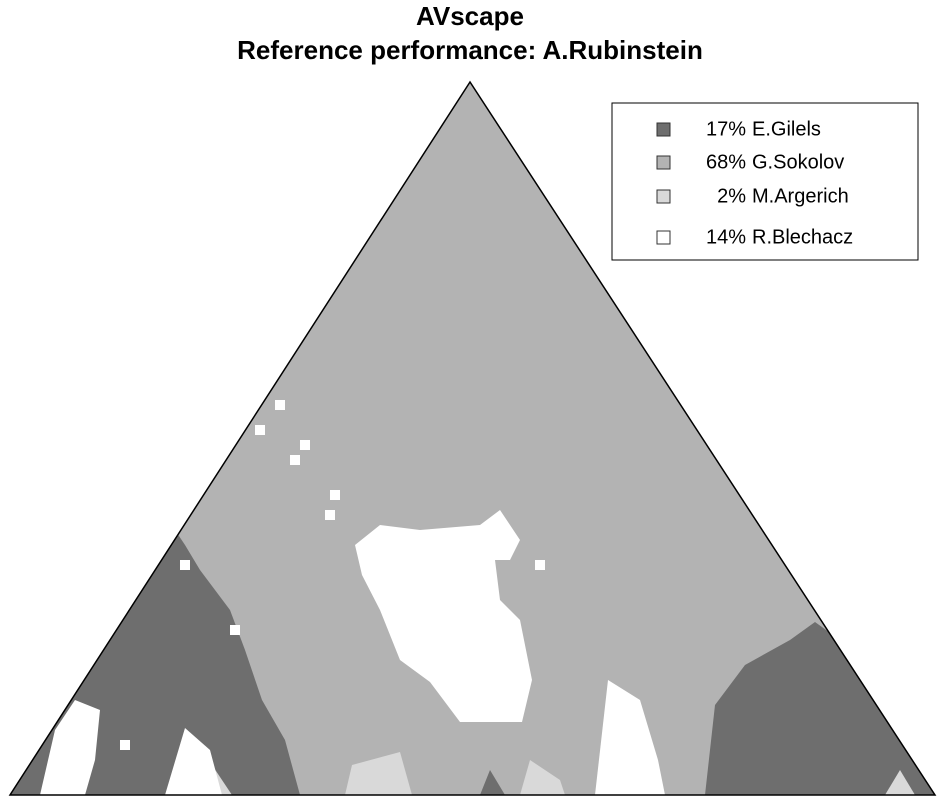 The width and height of the screenshot is (943, 800). I want to click on legend-label: E.Gilels, so click(786, 129).